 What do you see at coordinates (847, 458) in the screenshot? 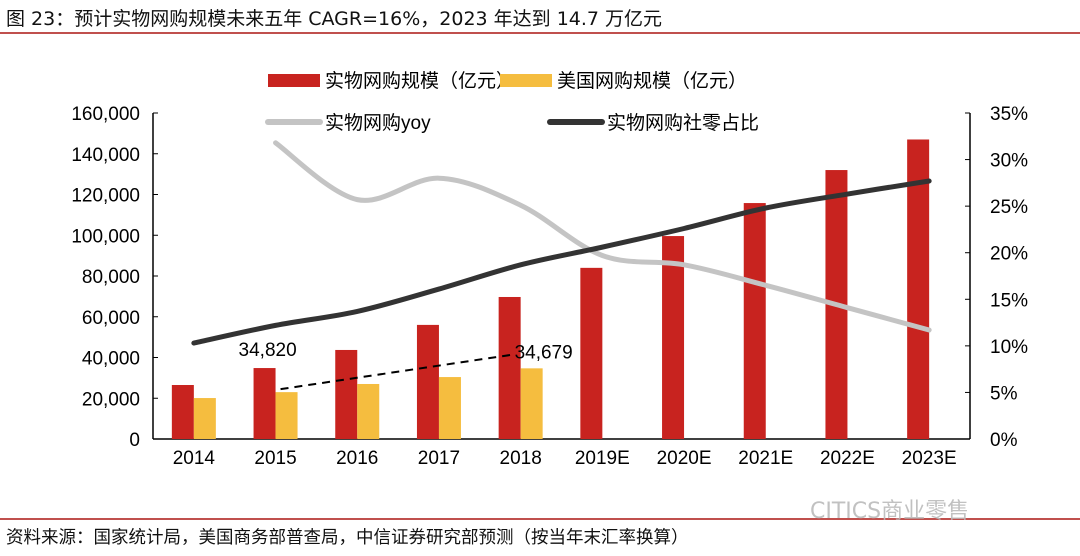
I see `x-tick-label: 2022E` at bounding box center [847, 458].